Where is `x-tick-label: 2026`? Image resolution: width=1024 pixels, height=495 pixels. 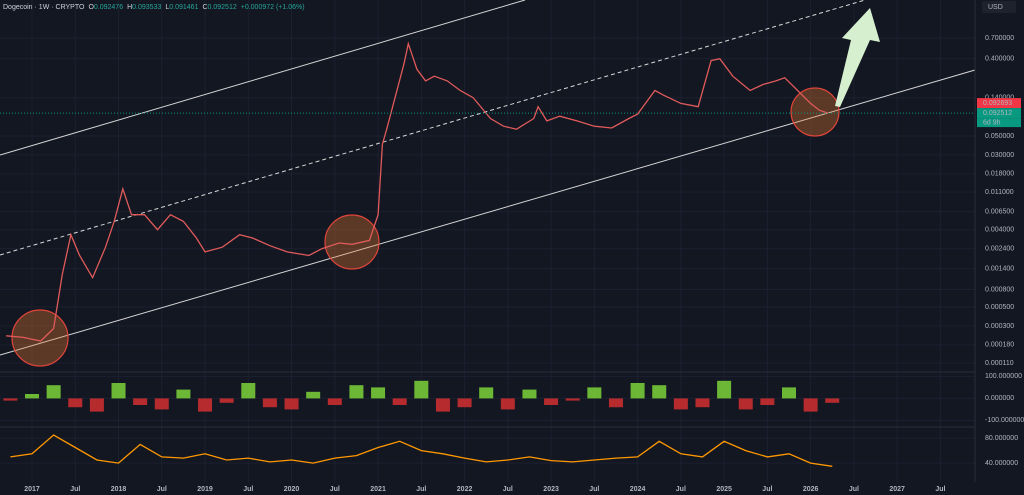 x-tick-label: 2026 is located at coordinates (811, 489).